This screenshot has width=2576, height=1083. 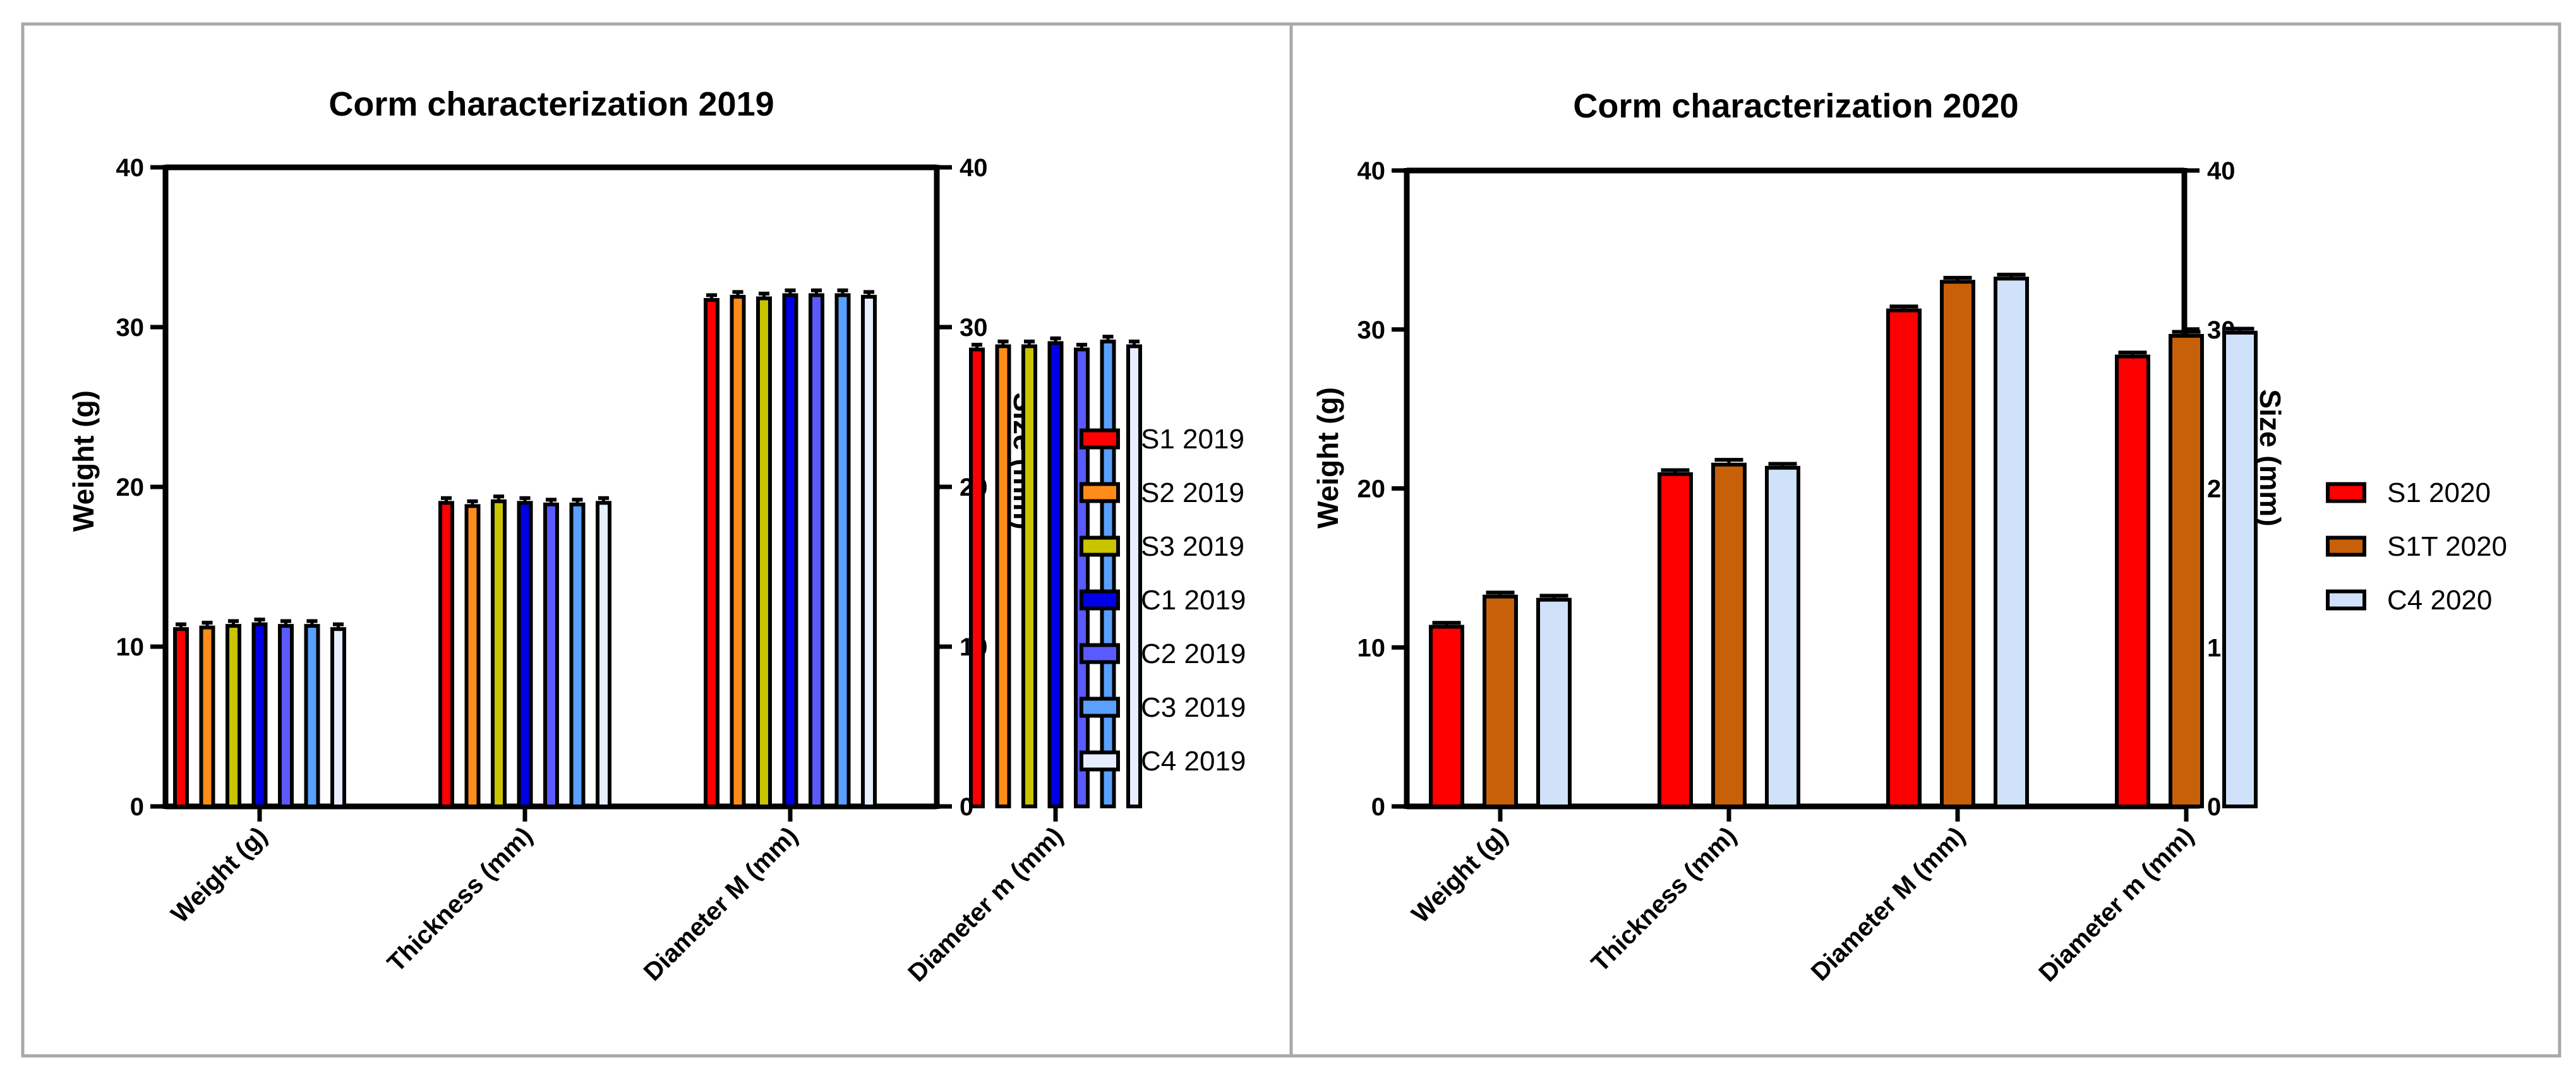 I want to click on chart-title: Corm characterization 2020, so click(x=1795, y=106).